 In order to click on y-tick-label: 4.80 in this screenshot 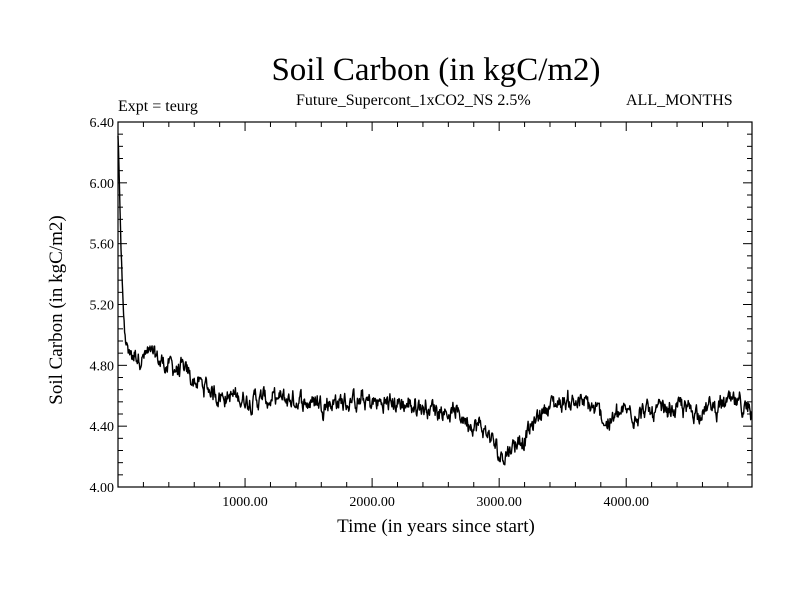, I will do `click(102, 366)`.